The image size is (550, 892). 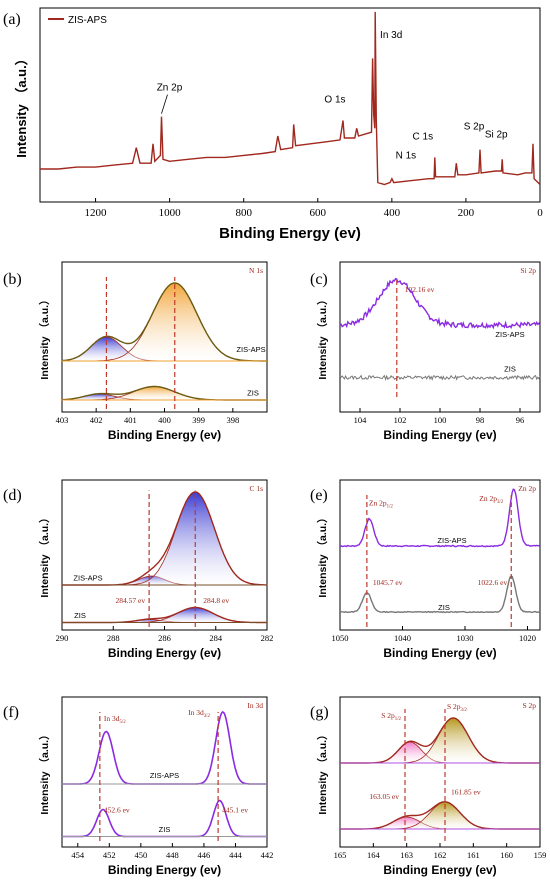 I want to click on x-tick-label: 200, so click(x=466, y=213).